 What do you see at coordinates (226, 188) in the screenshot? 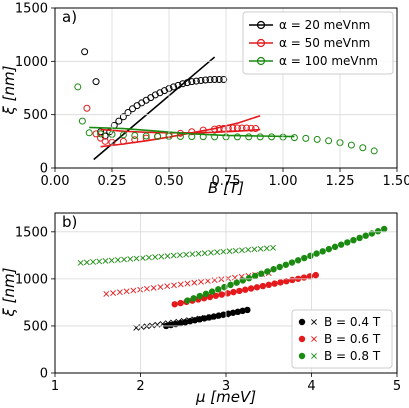
I see `panel-a-xlabel: B [T]` at bounding box center [226, 188].